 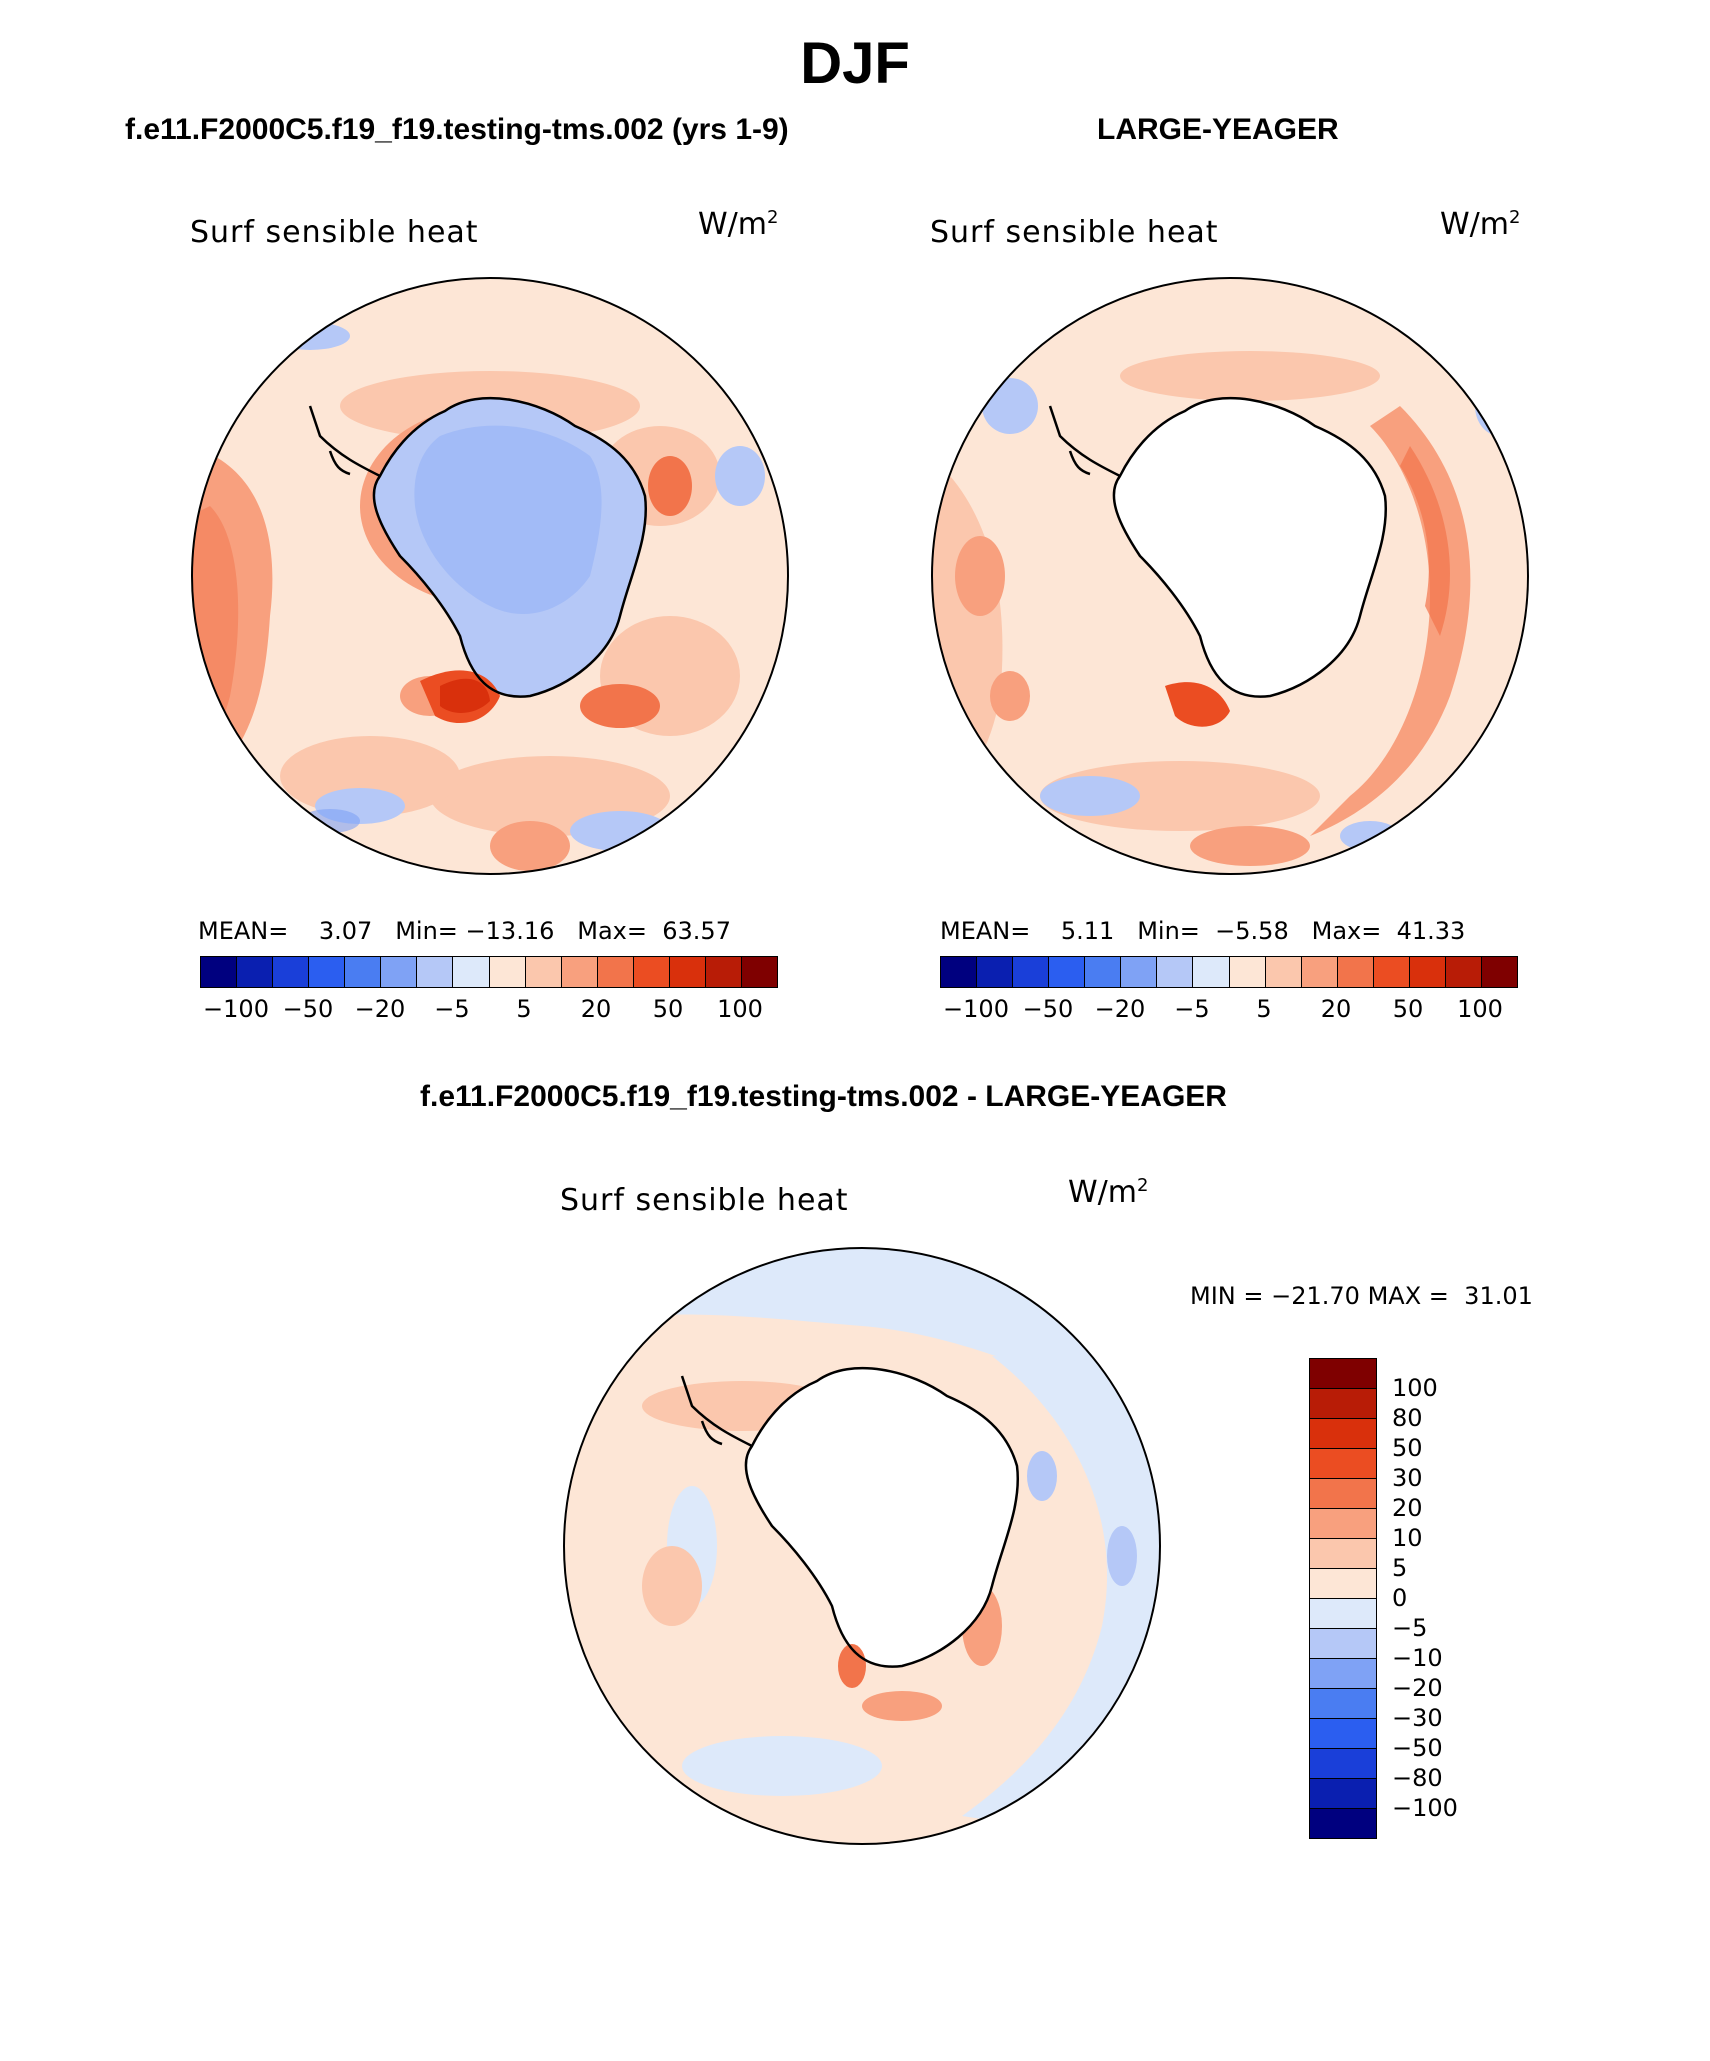 I want to click on colorbar-tick-label: −80, so click(x=1417, y=1778).